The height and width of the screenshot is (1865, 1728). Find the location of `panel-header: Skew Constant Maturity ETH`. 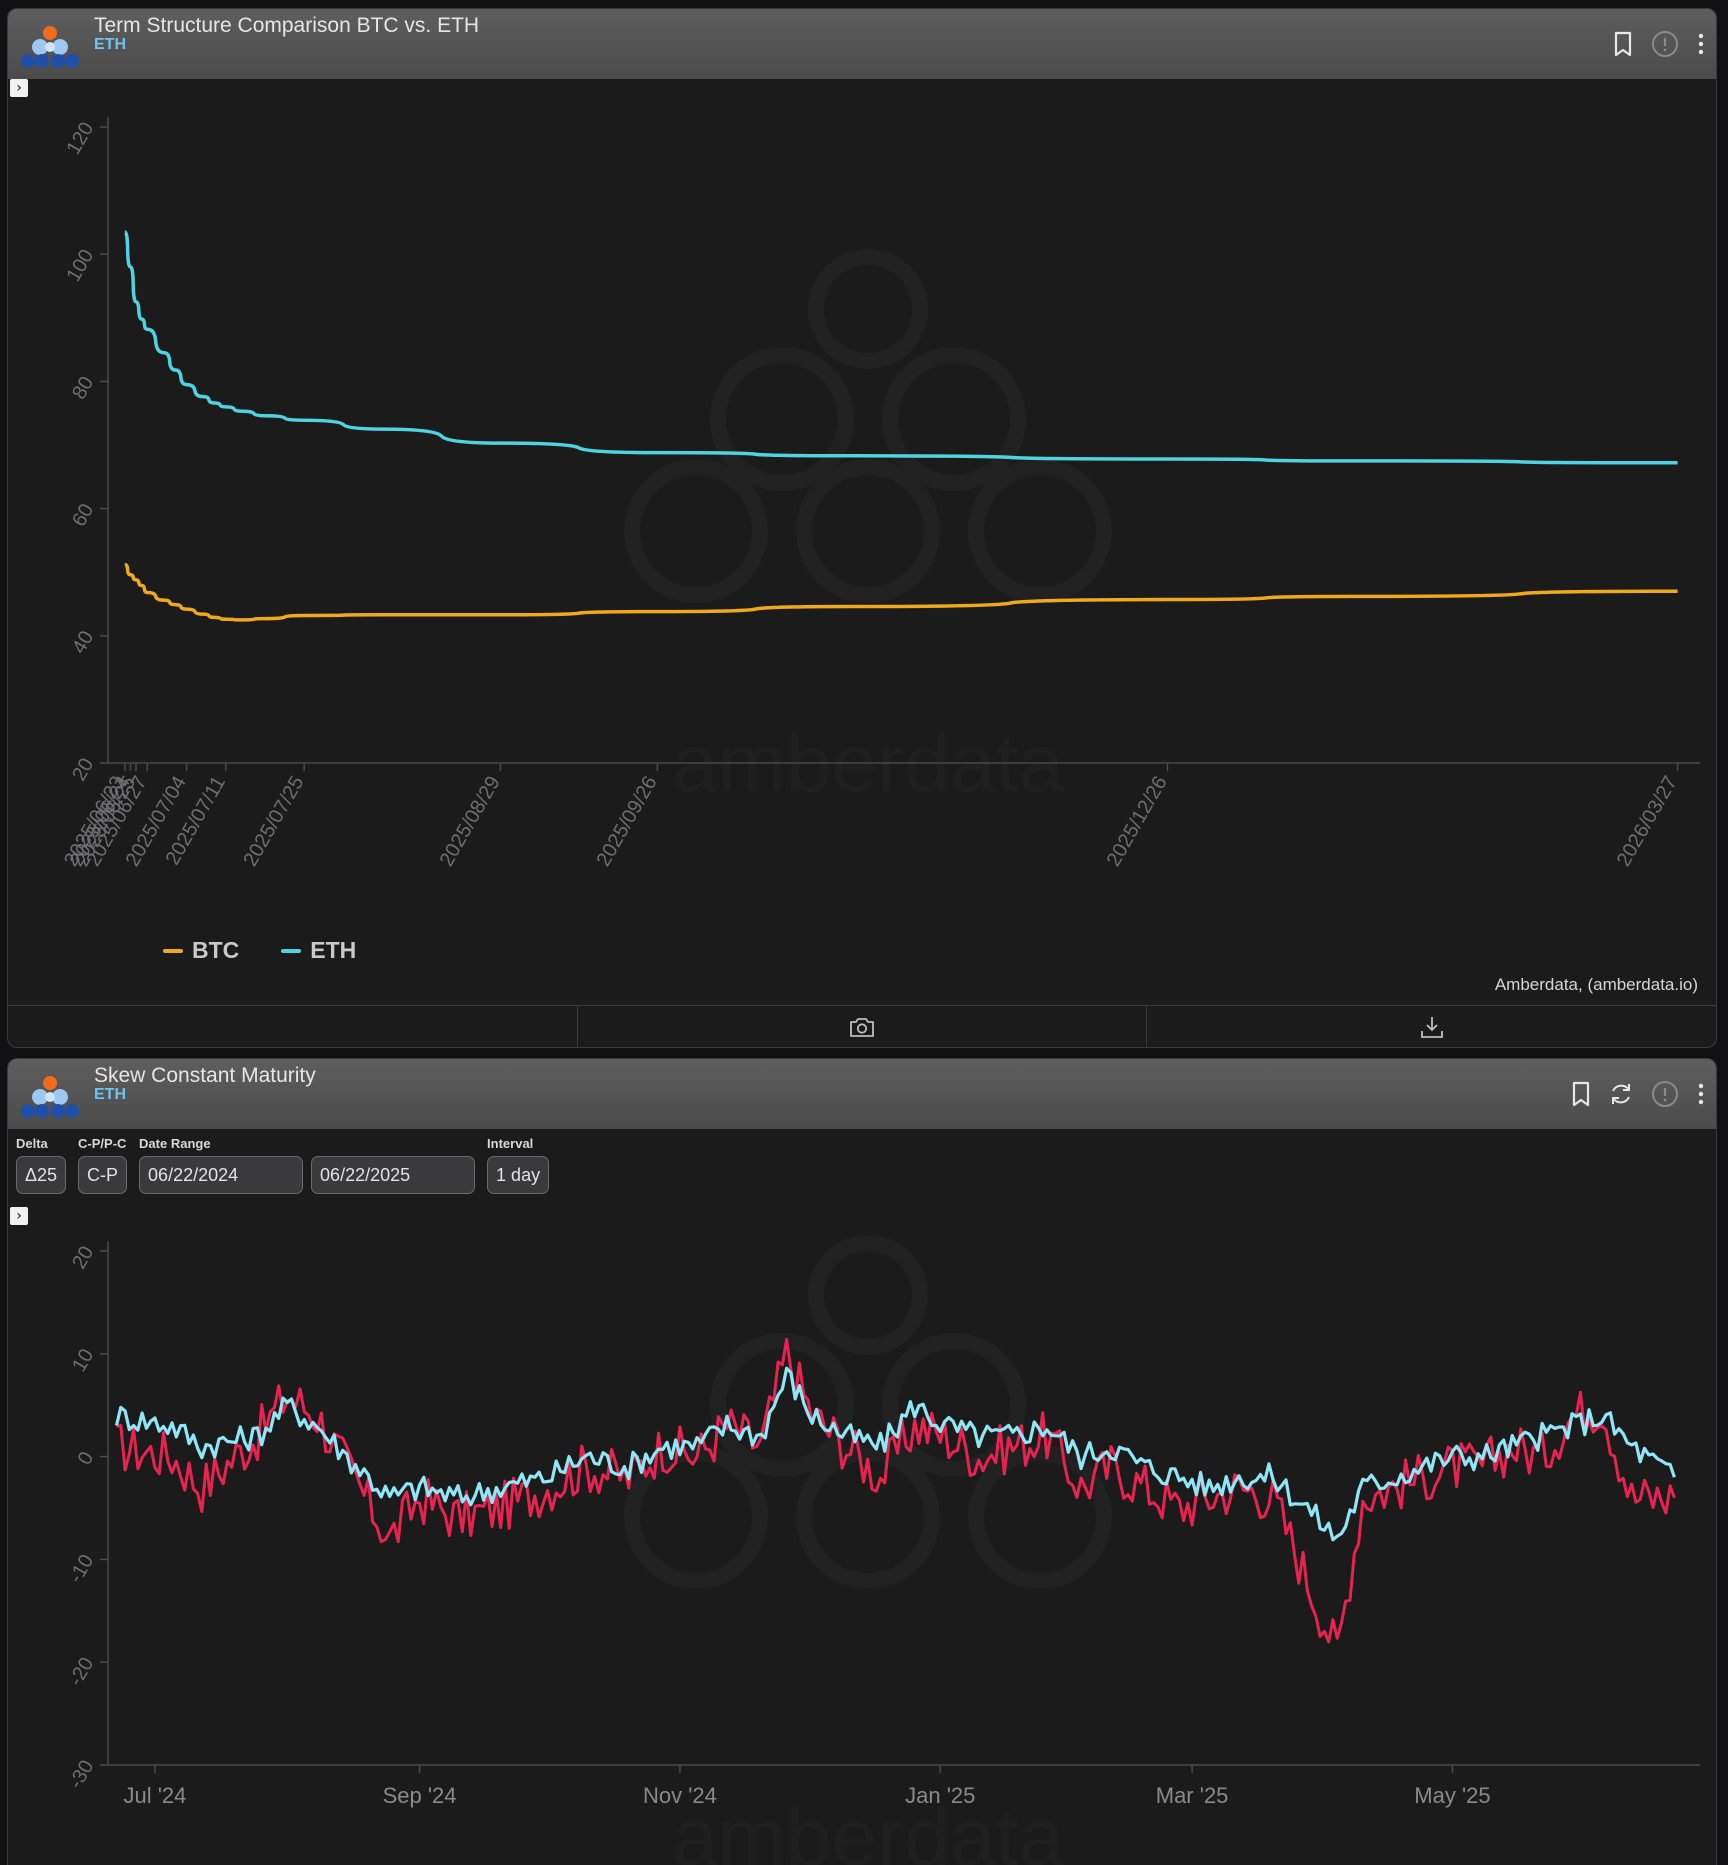

panel-header: Skew Constant Maturity ETH is located at coordinates (862, 1094).